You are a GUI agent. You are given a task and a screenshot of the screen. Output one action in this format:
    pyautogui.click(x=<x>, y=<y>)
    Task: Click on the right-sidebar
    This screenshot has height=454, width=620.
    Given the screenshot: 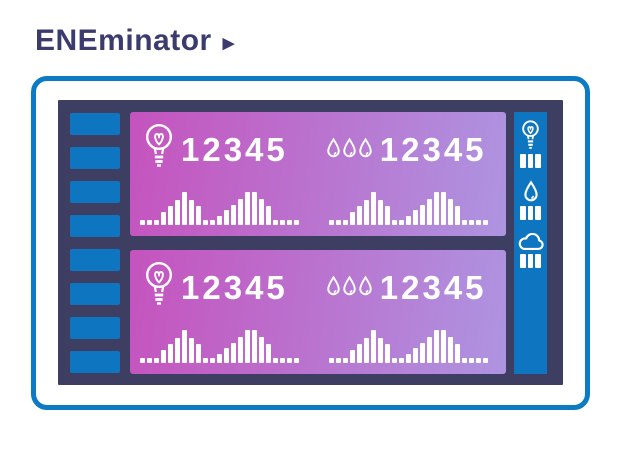 What is the action you would take?
    pyautogui.click(x=530, y=243)
    